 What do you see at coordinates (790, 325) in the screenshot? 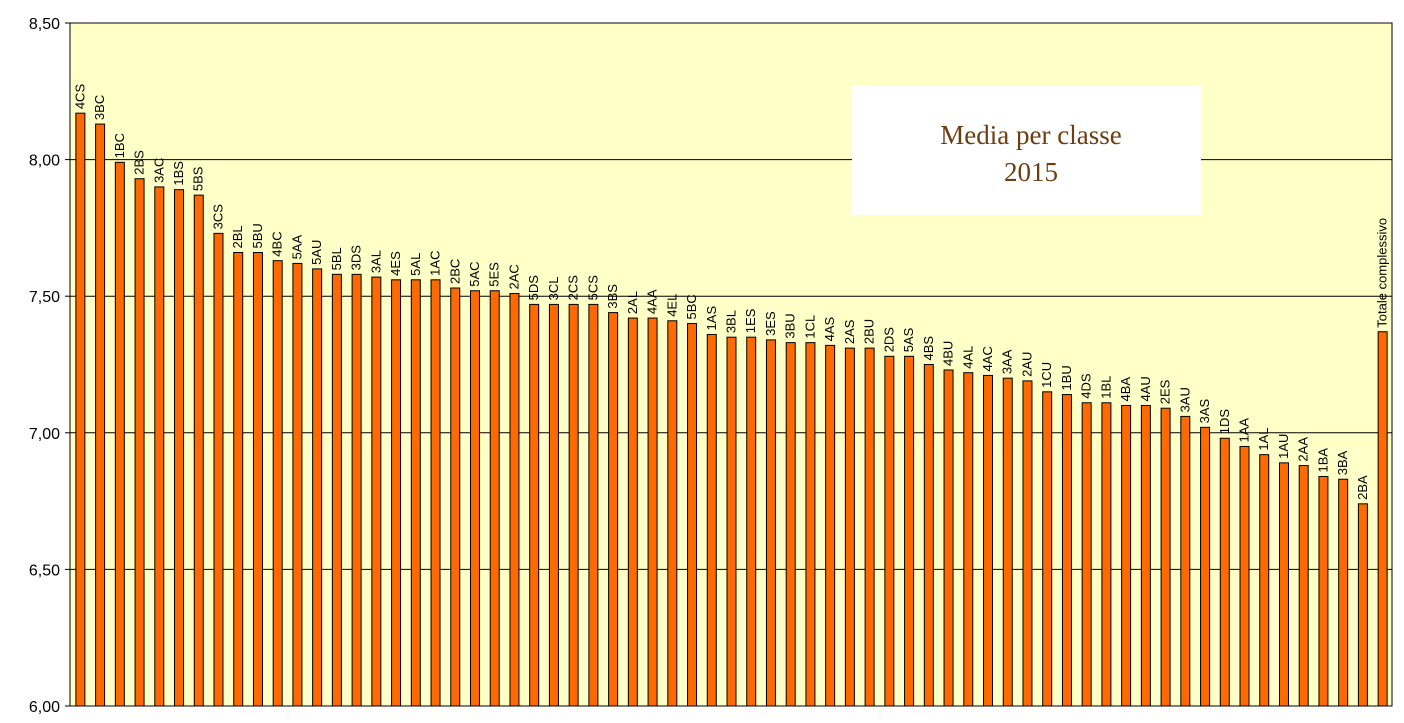
I see `bar-label: 3BU` at bounding box center [790, 325].